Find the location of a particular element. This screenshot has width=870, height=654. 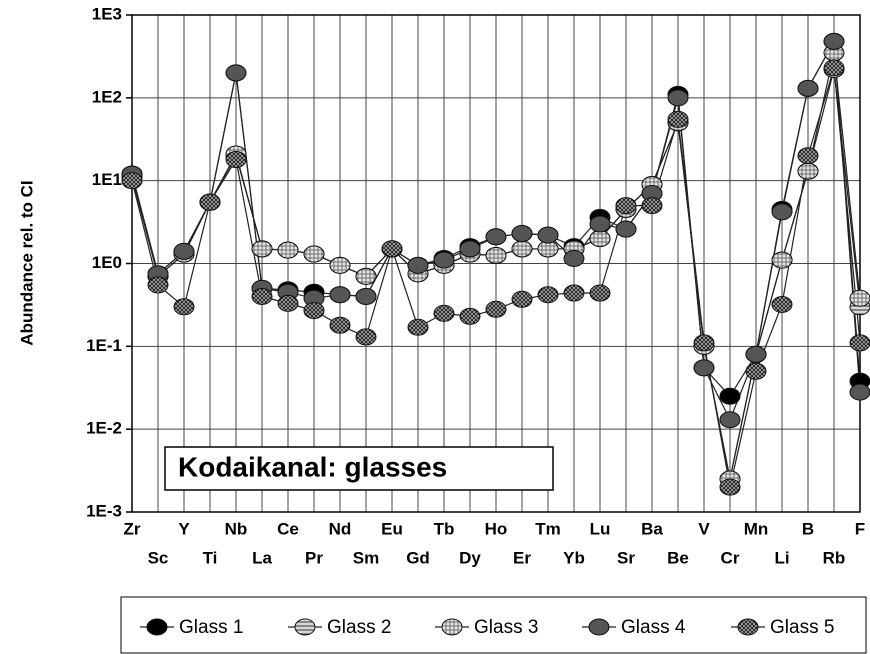

annotation: Kodaikanal: glasses is located at coordinates (312, 466).